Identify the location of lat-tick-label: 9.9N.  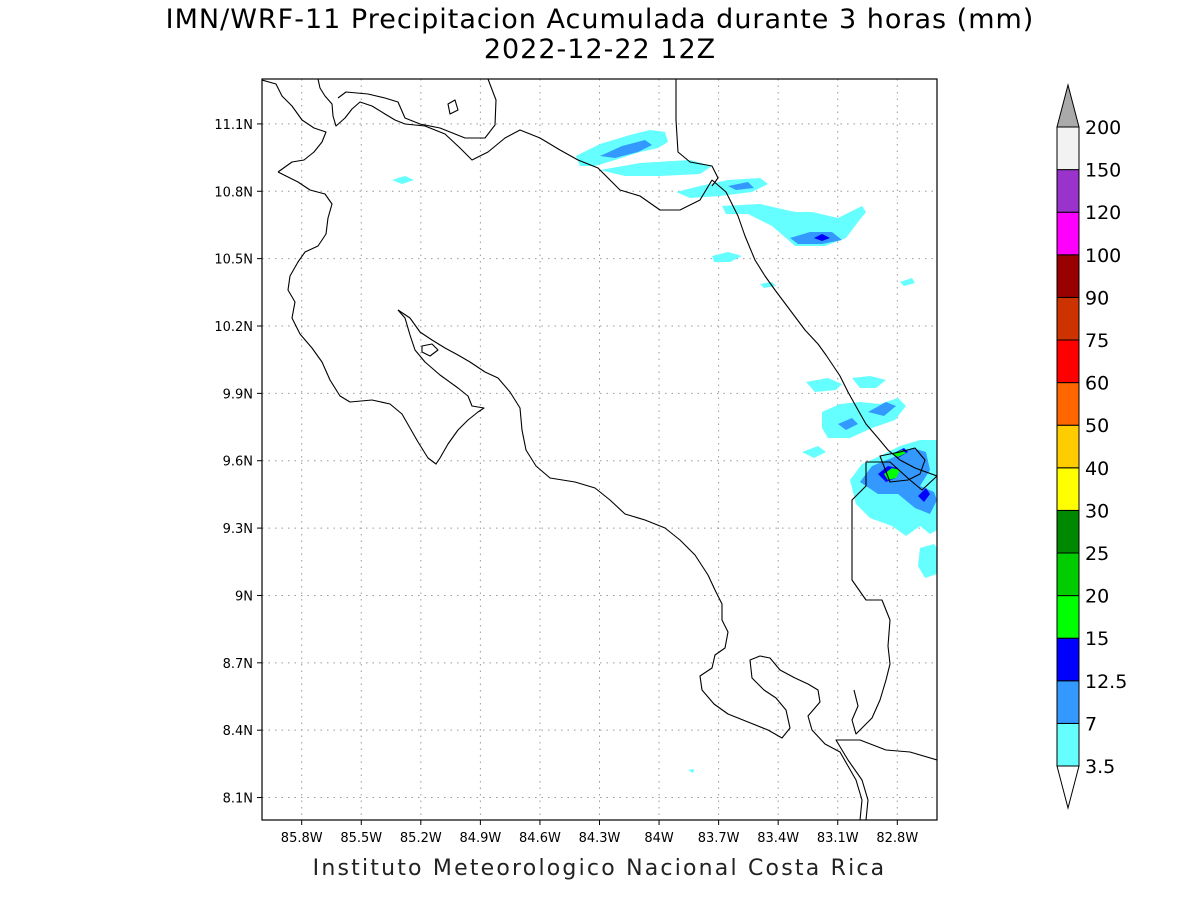
(238, 394).